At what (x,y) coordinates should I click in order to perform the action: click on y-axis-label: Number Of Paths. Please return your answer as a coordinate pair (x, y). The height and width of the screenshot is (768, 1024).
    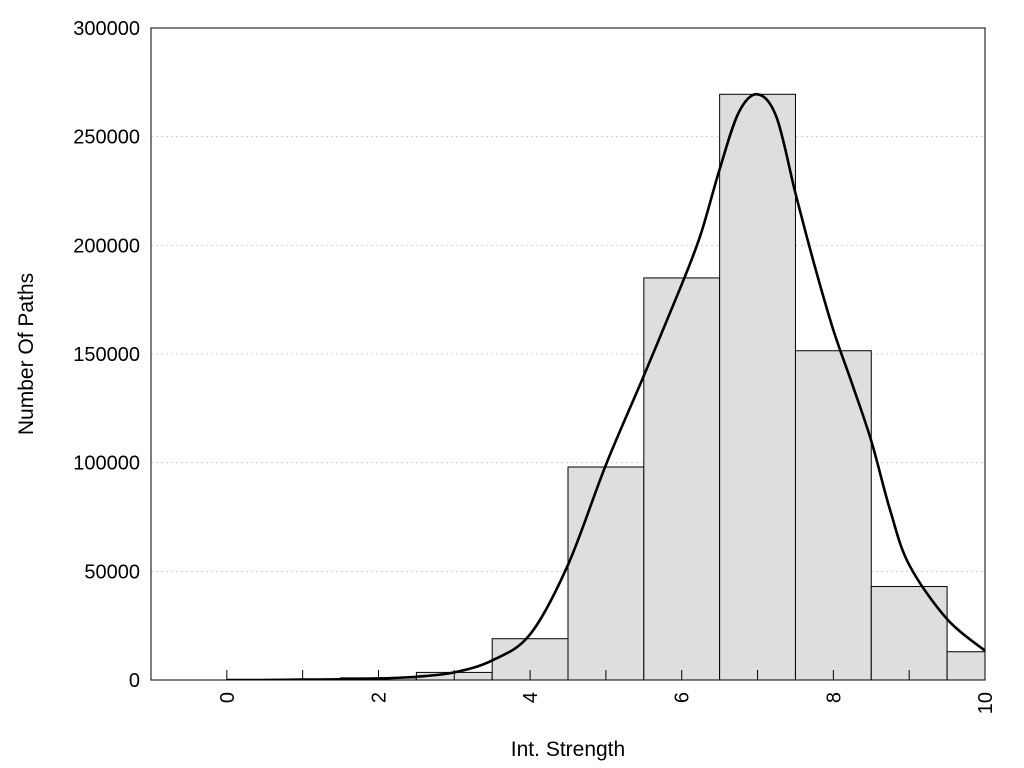
    Looking at the image, I should click on (26, 354).